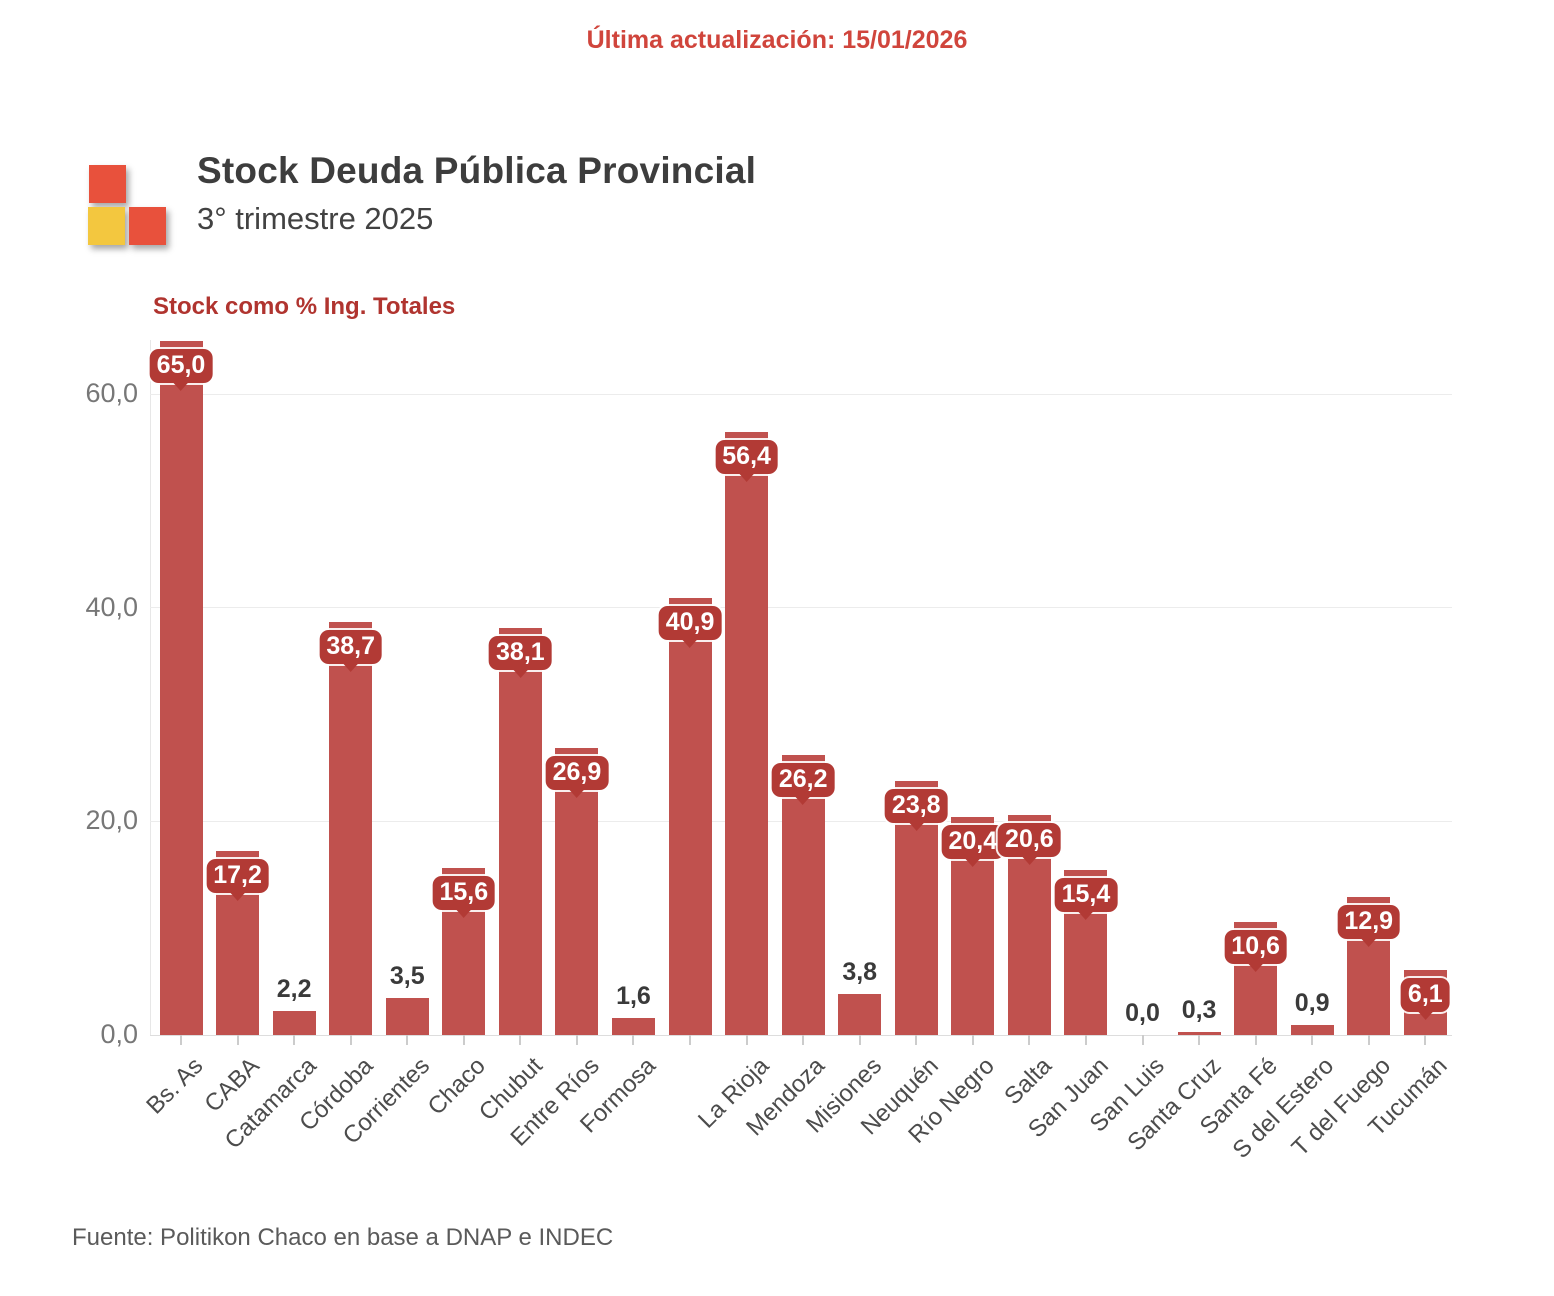 The image size is (1554, 1296). I want to click on value-label-pill: 65,0, so click(181, 365).